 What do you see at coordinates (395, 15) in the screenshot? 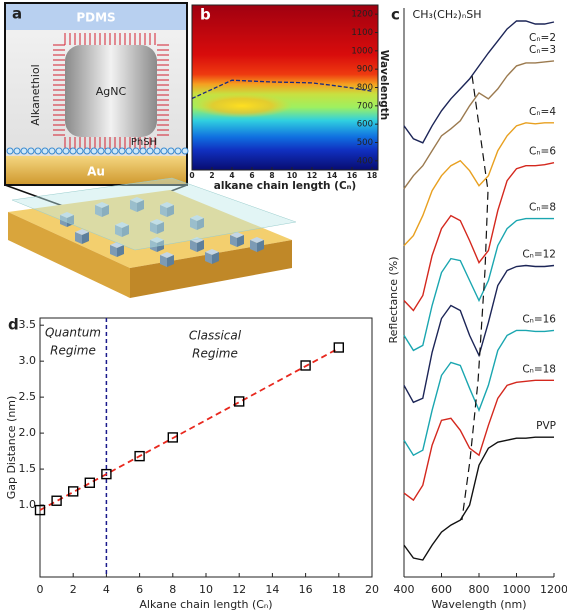
I see `panel-label: c` at bounding box center [395, 15].